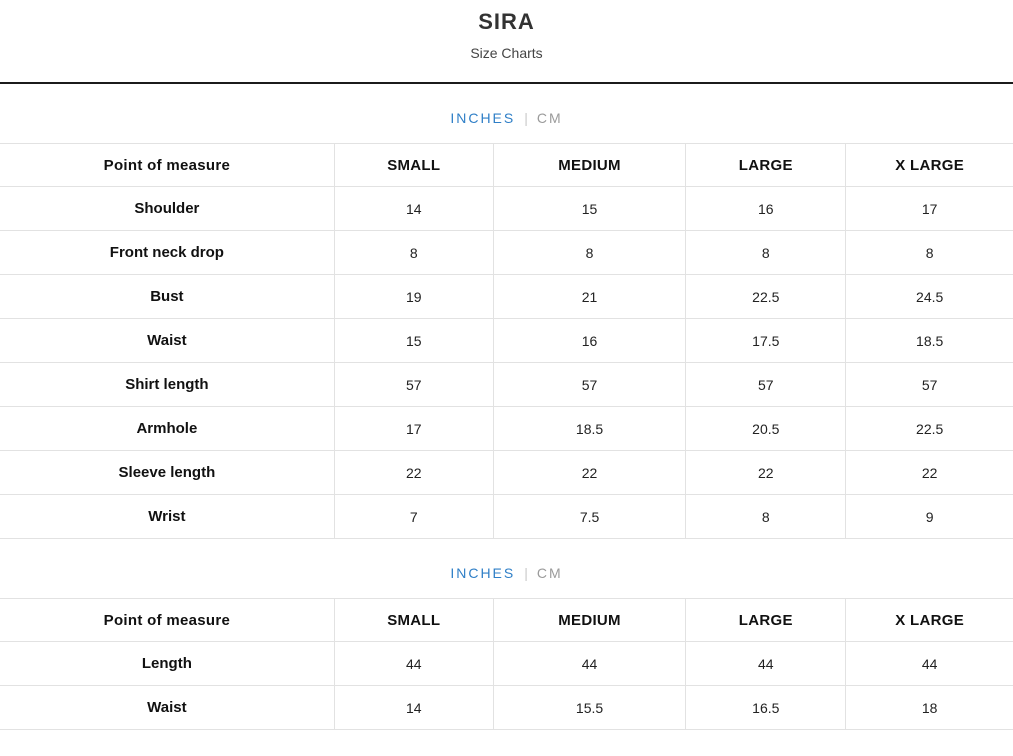 This screenshot has width=1013, height=756. I want to click on row-label: Shoulder, so click(167, 208).